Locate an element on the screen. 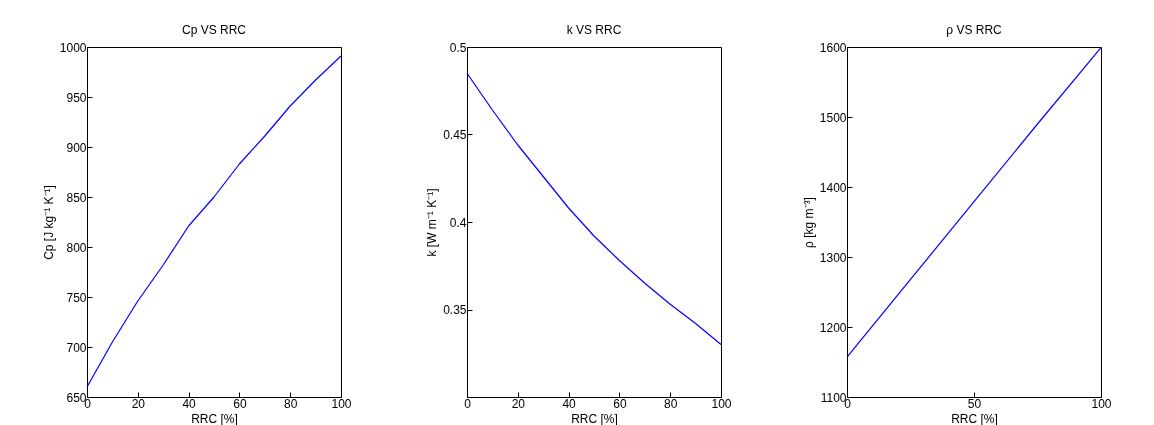 Image resolution: width=1154 pixels, height=425 pixels. y-tick-label: 1000 is located at coordinates (73, 47).